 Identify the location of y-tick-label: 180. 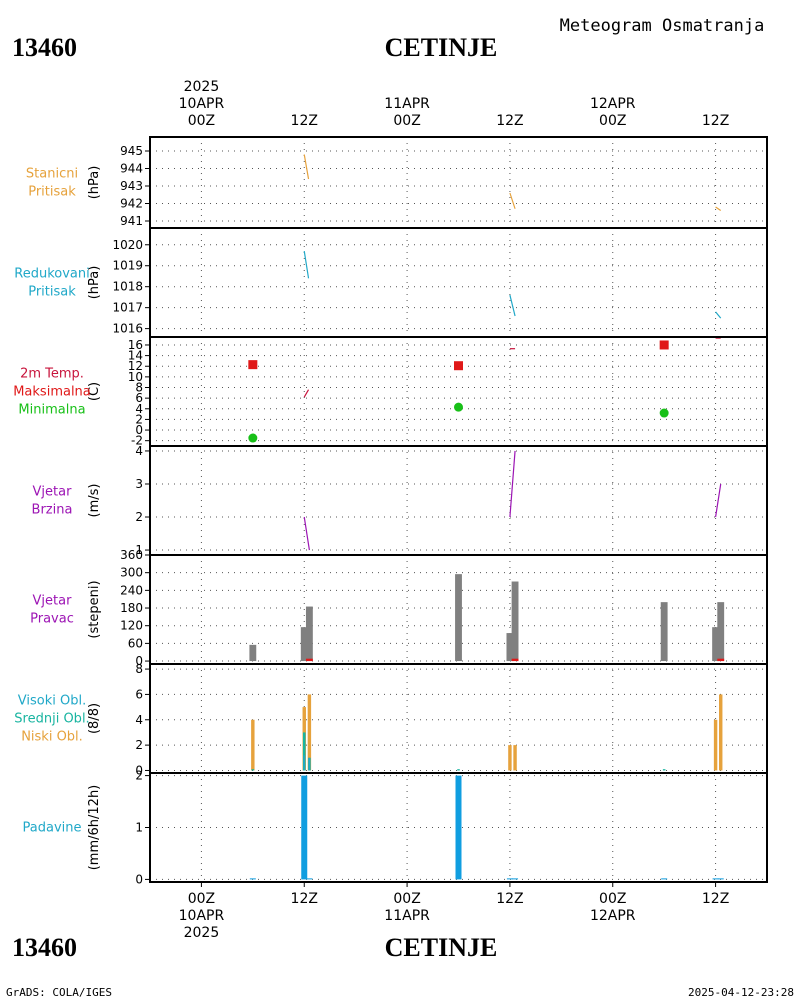
(131, 608).